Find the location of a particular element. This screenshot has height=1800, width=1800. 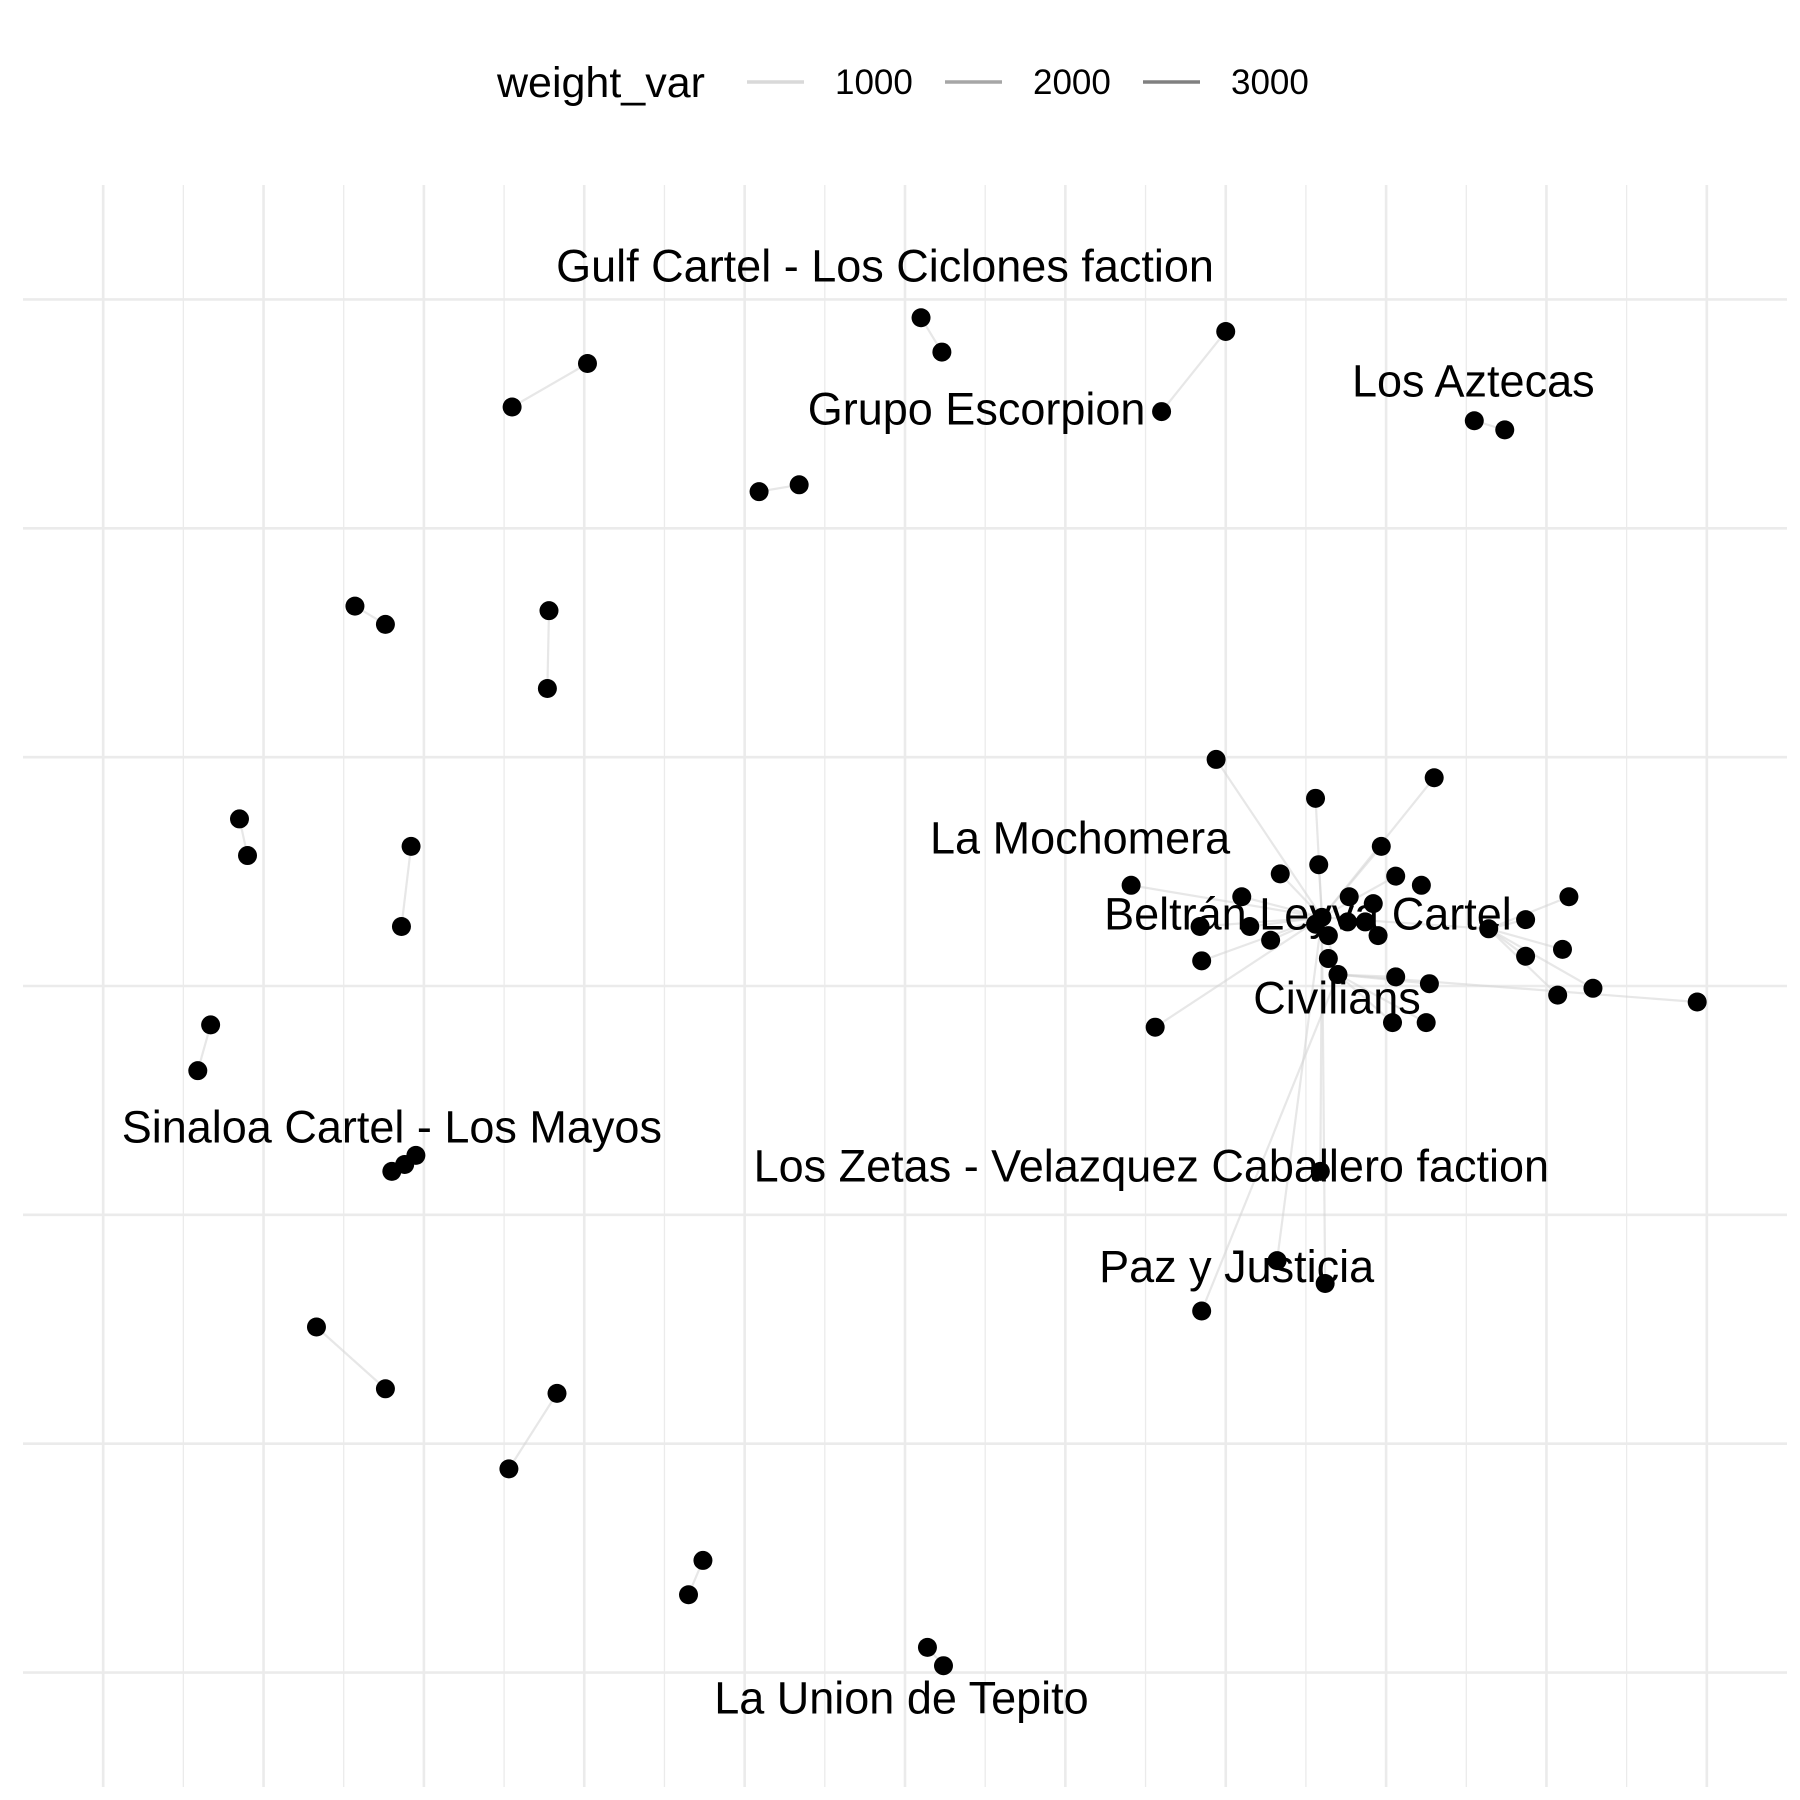

legend: weight_var 1000 2000 3000 is located at coordinates (902, 83).